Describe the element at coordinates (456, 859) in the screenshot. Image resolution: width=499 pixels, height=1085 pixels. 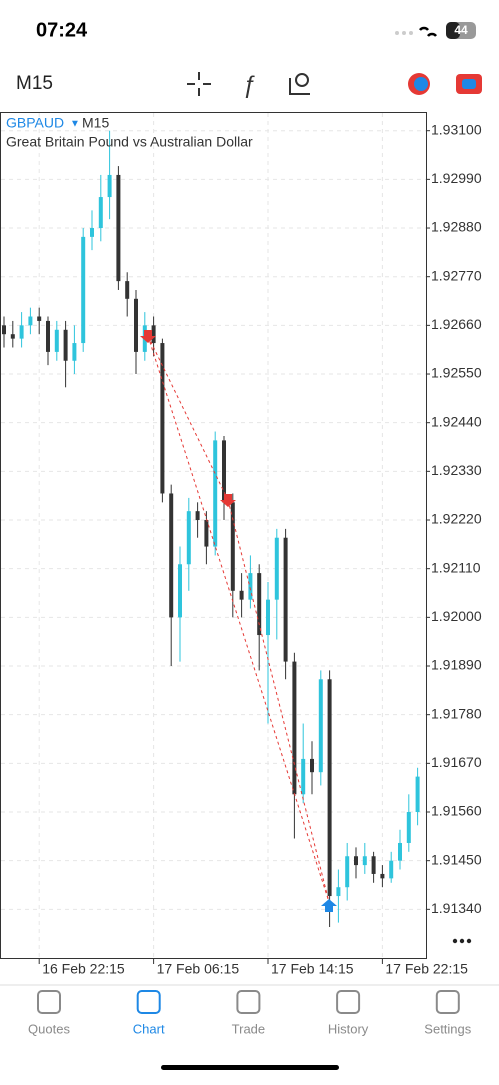
I see `y-tick-label: 1.91450` at that location.